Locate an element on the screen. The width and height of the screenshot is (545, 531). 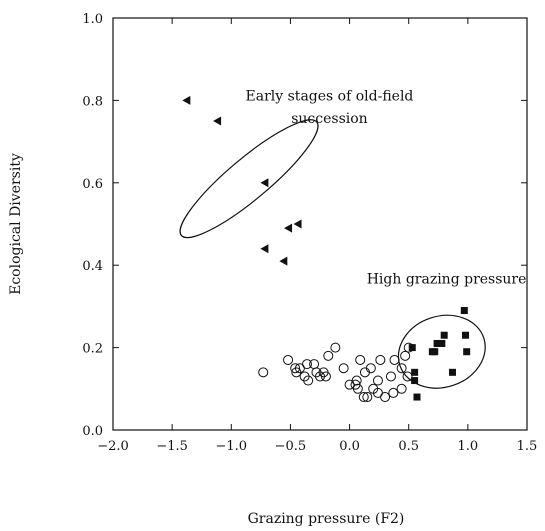
annotation-text: succession is located at coordinates (329, 119).